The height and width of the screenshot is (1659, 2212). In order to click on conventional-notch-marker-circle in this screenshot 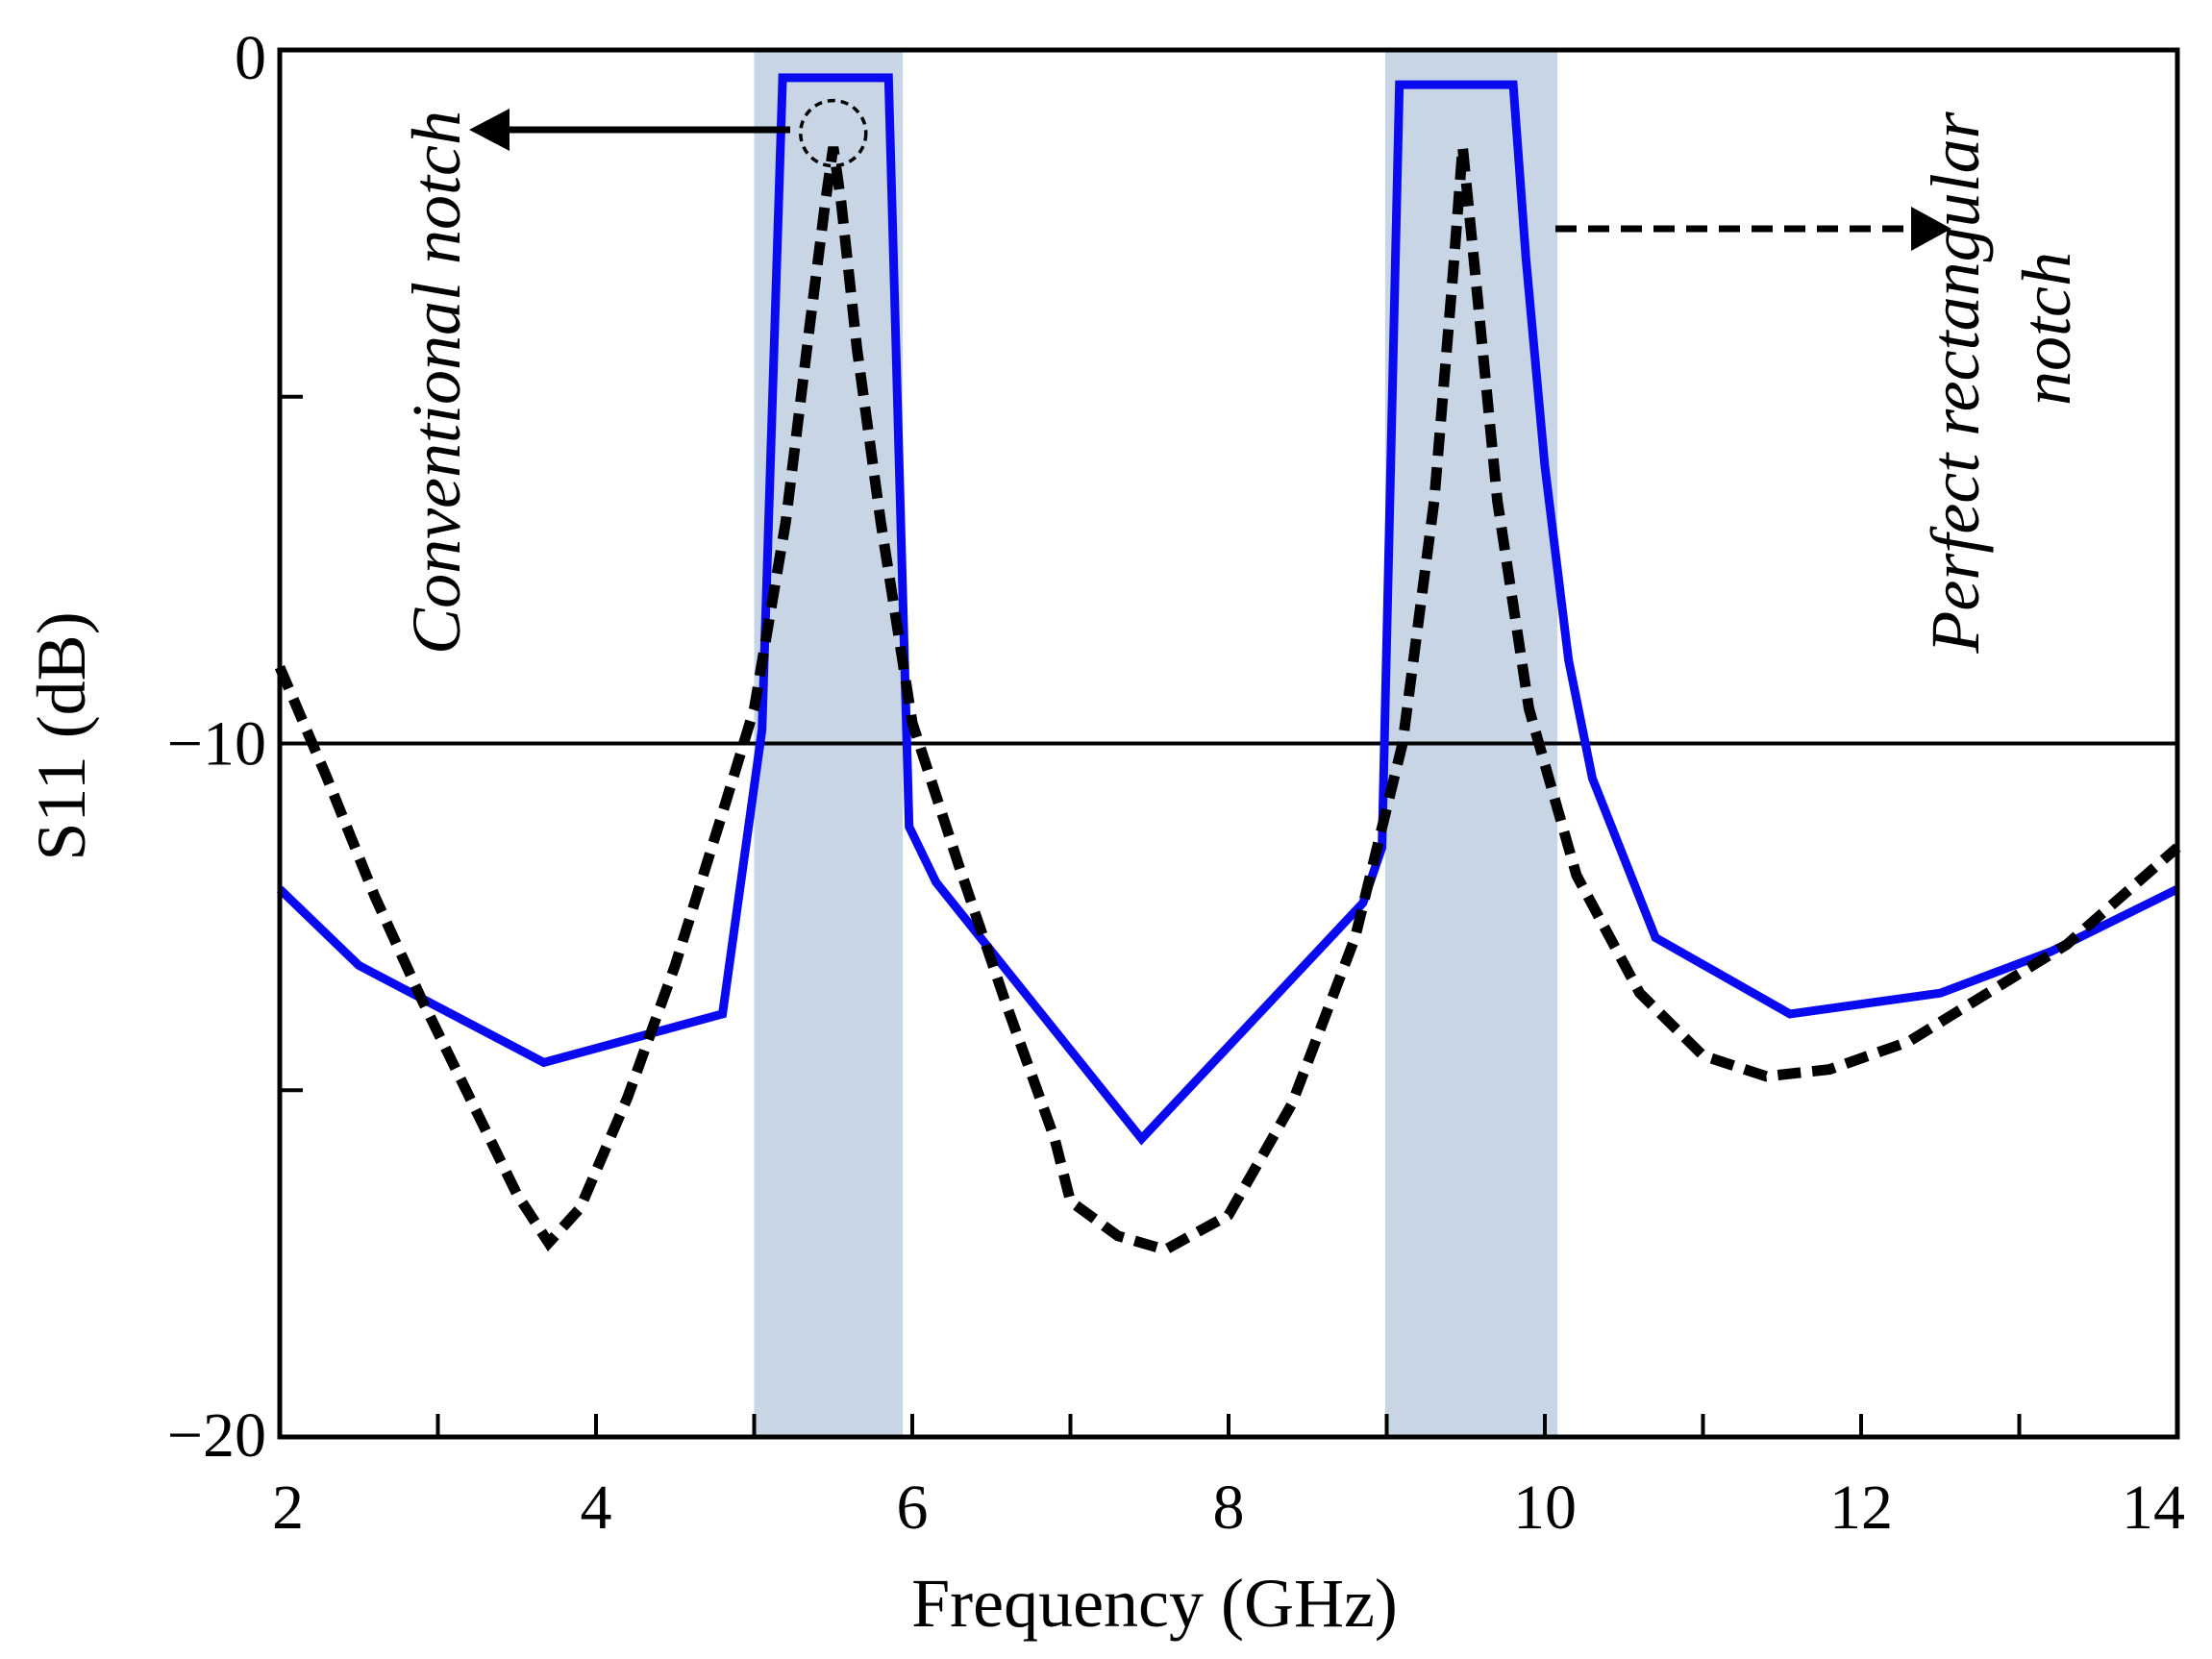, I will do `click(834, 133)`.